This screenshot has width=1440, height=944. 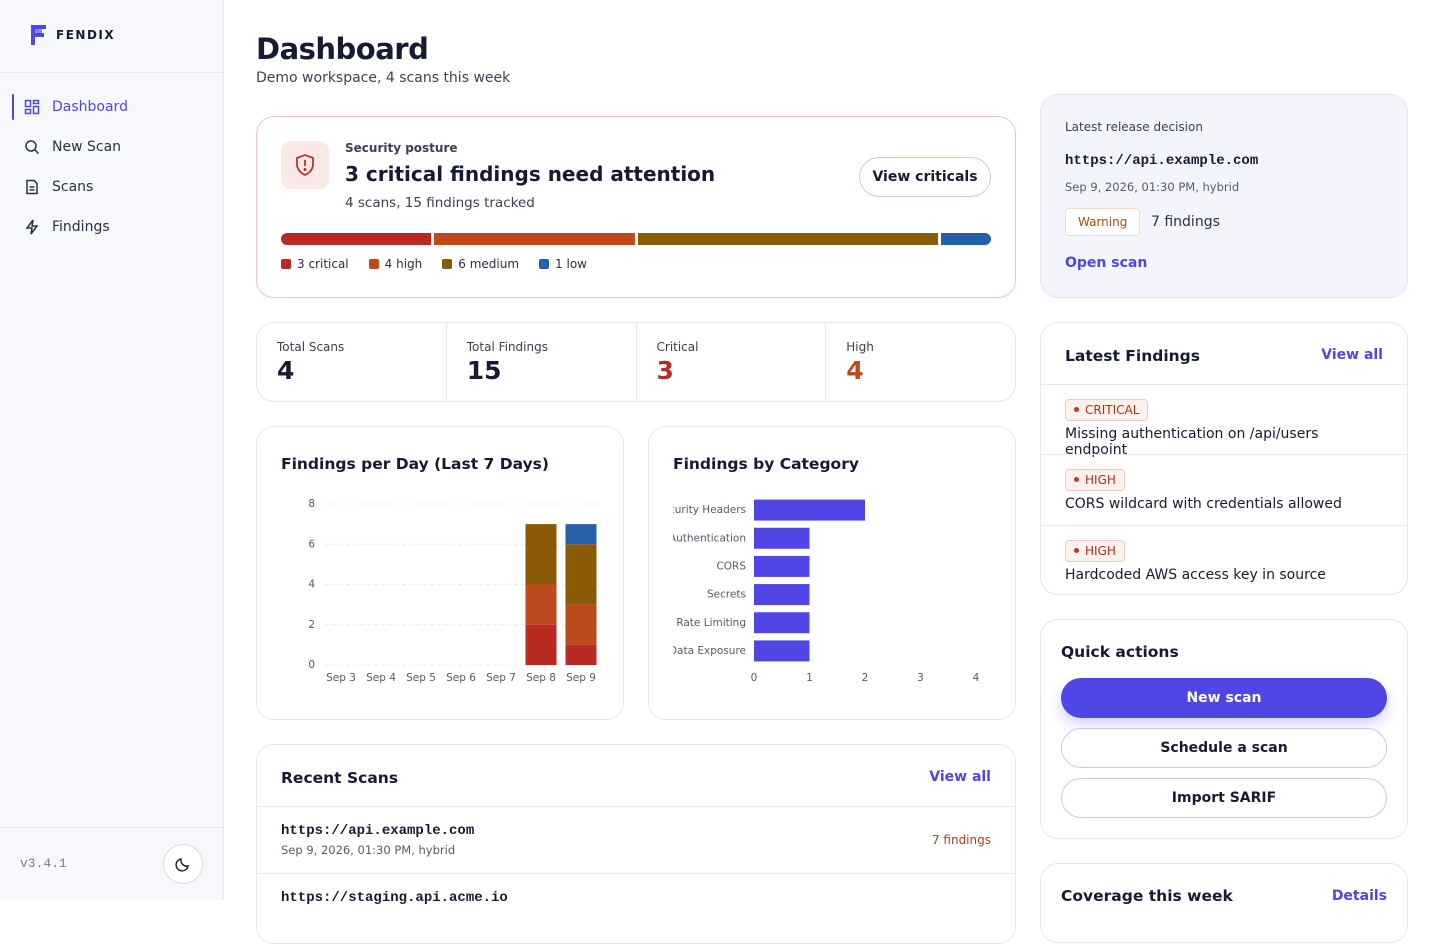 I want to click on nav-item: Dashboard, so click(x=112, y=107).